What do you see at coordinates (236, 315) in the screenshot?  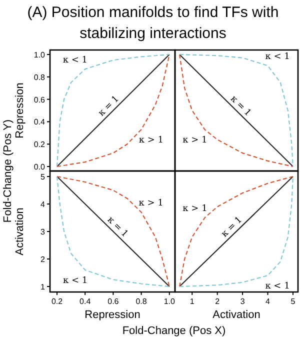 I see `x-axis-title: Activation` at bounding box center [236, 315].